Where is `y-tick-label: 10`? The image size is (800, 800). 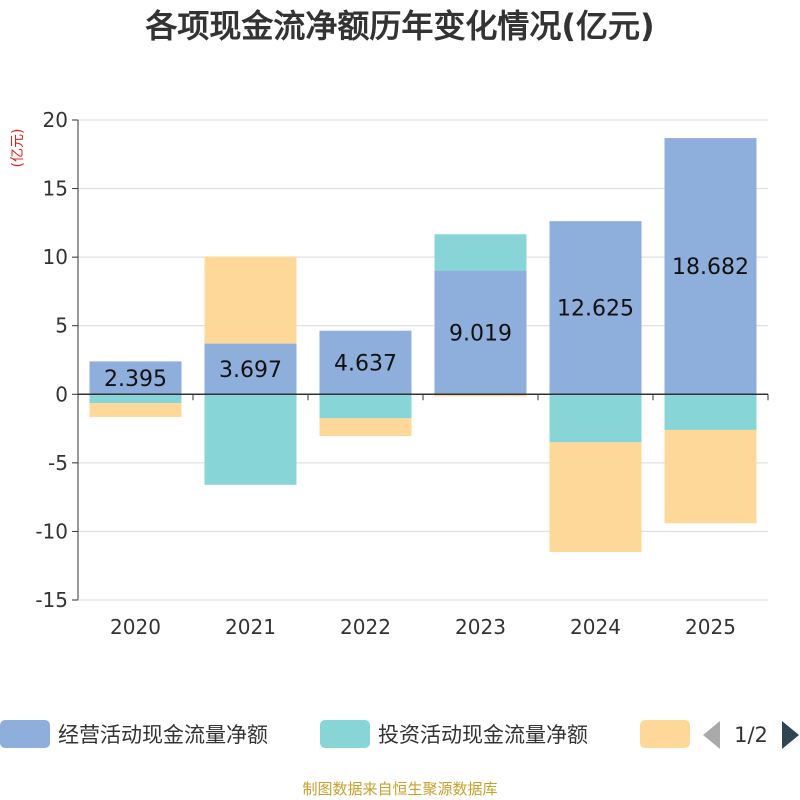 y-tick-label: 10 is located at coordinates (55, 257).